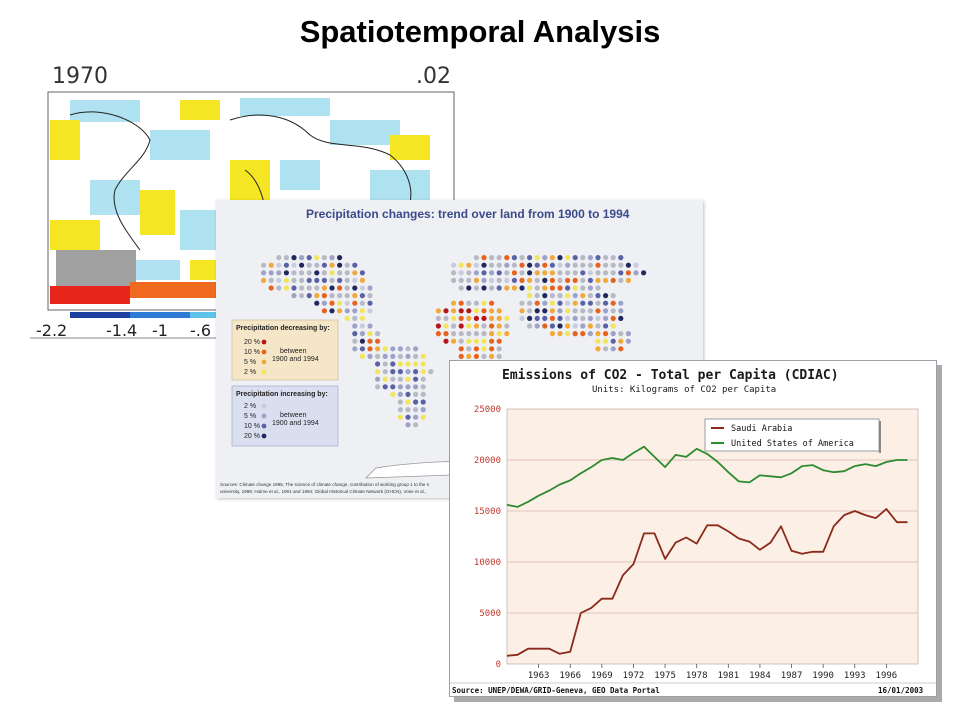 The image size is (960, 720). I want to click on y-tick-label: 25000, so click(487, 410).